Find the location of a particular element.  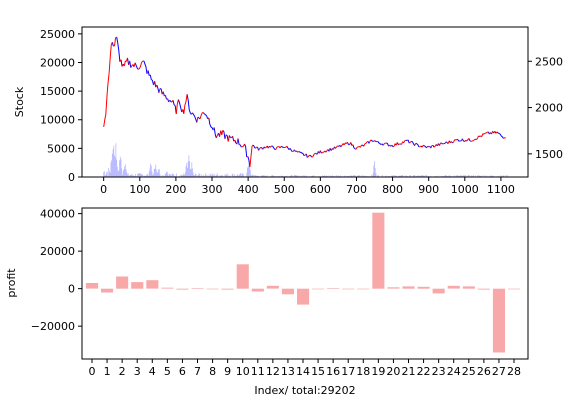

x-tick-label: 9 is located at coordinates (227, 371).